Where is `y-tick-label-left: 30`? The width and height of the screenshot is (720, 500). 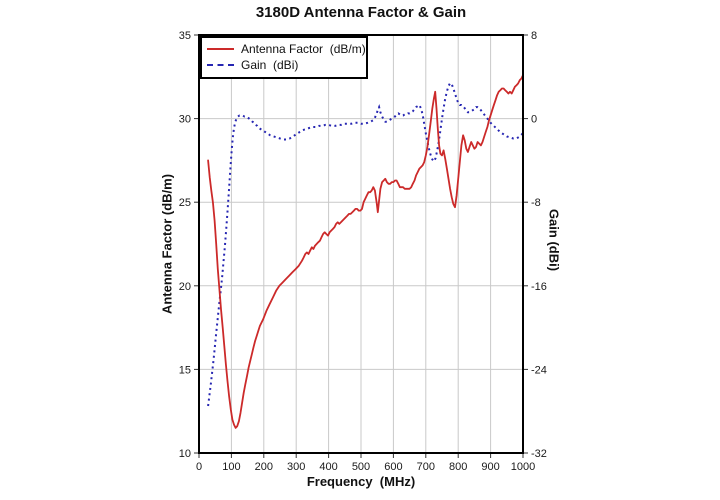 y-tick-label-left: 30 is located at coordinates (185, 120).